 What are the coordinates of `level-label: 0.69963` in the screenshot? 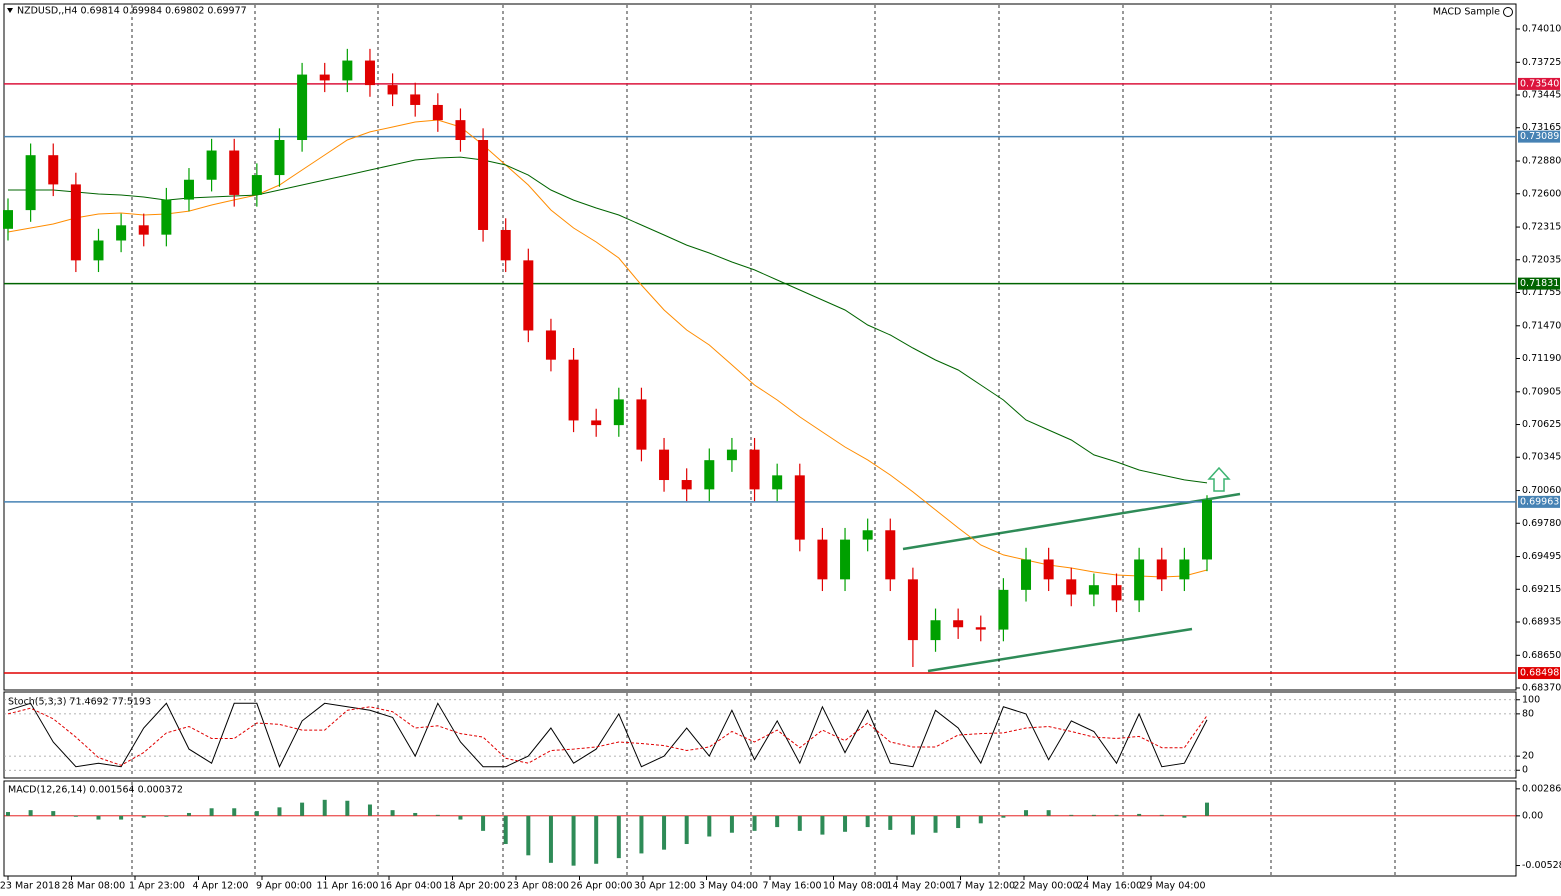 It's located at (1539, 501).